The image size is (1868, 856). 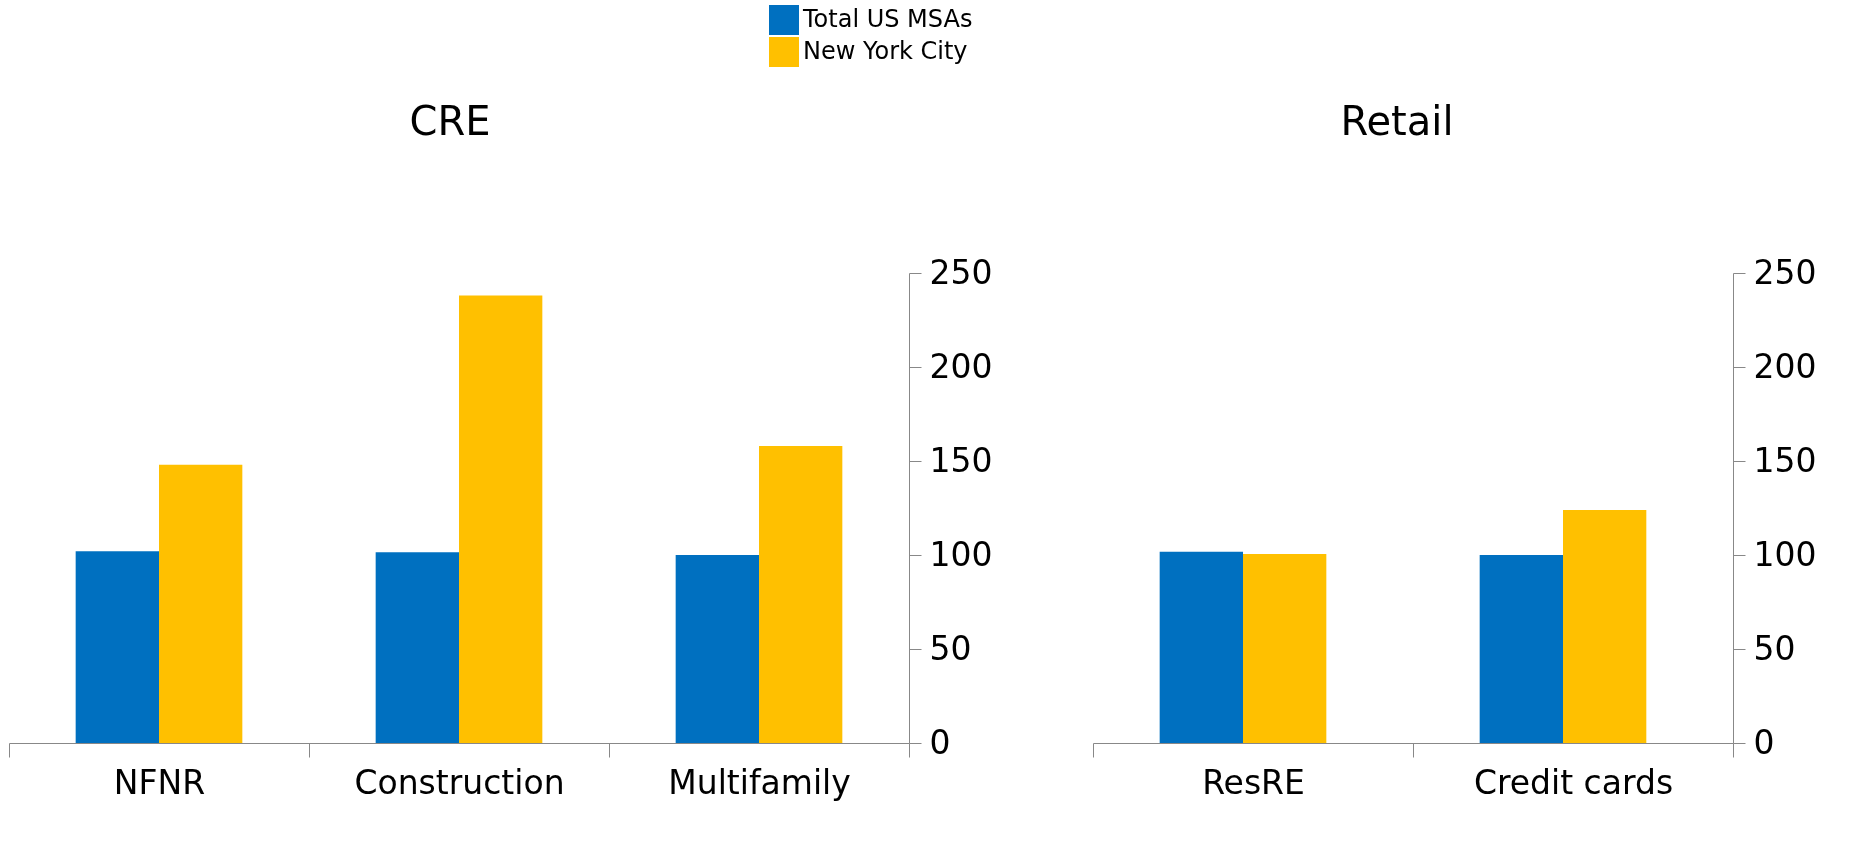 I want to click on x-tick-label: ResRE, so click(x=1253, y=782).